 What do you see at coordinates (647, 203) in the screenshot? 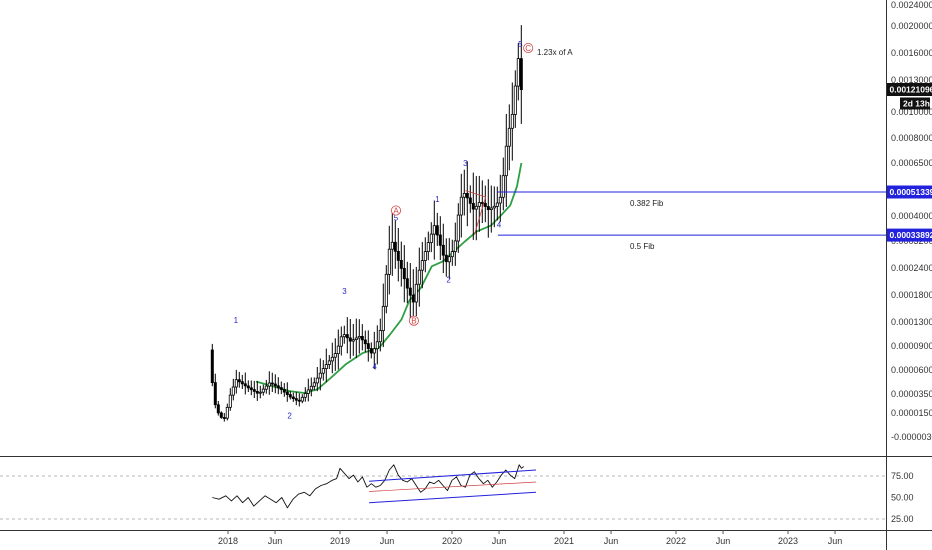
I see `fib-level-label: 0.382 Fib` at bounding box center [647, 203].